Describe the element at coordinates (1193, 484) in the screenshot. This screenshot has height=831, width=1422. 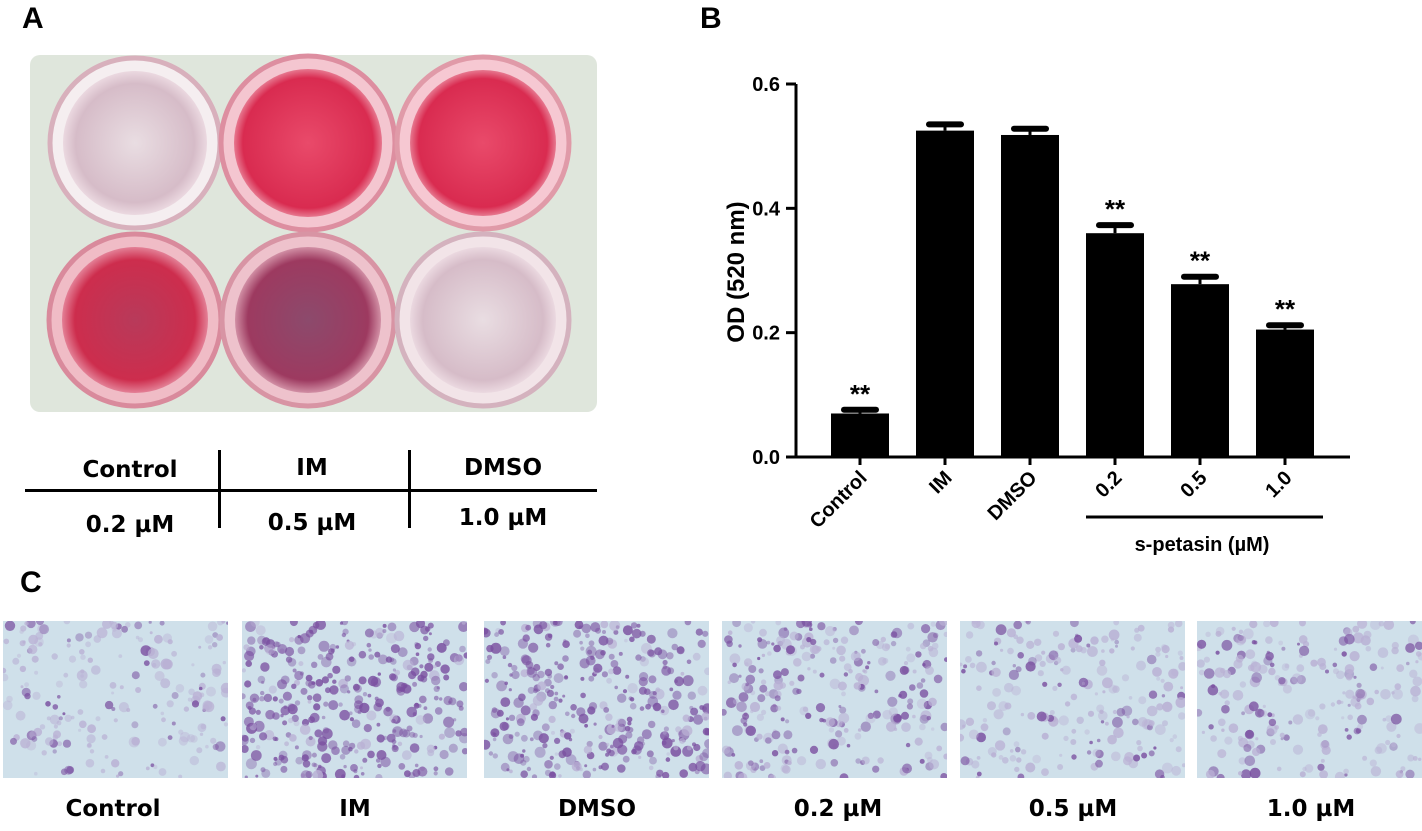
I see `x-tick-label: 0.5` at that location.